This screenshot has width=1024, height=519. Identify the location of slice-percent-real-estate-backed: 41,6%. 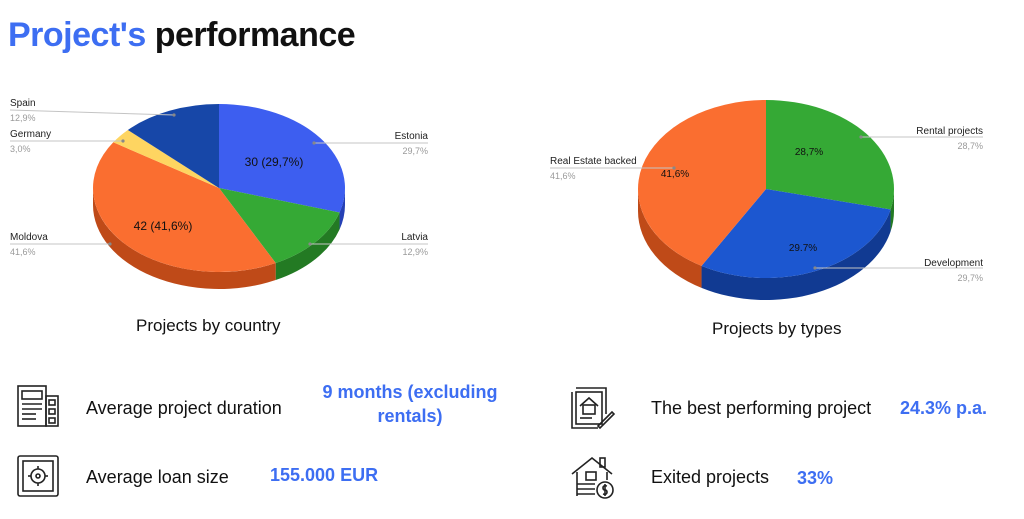
(563, 176).